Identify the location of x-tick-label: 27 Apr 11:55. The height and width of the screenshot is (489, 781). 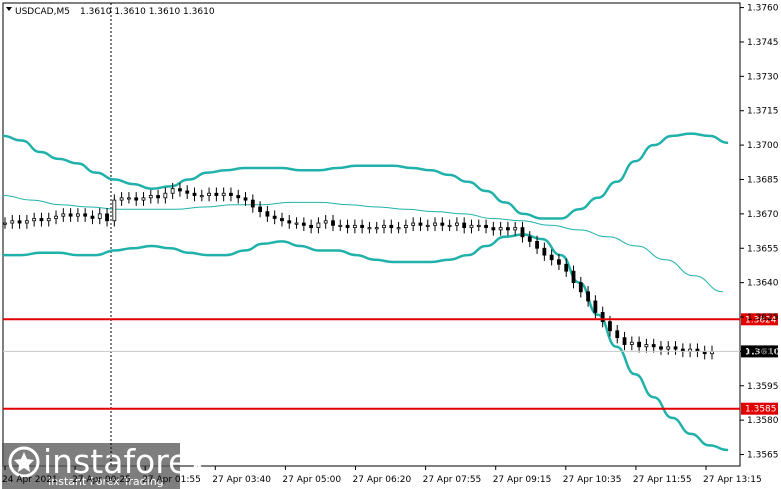
(662, 480).